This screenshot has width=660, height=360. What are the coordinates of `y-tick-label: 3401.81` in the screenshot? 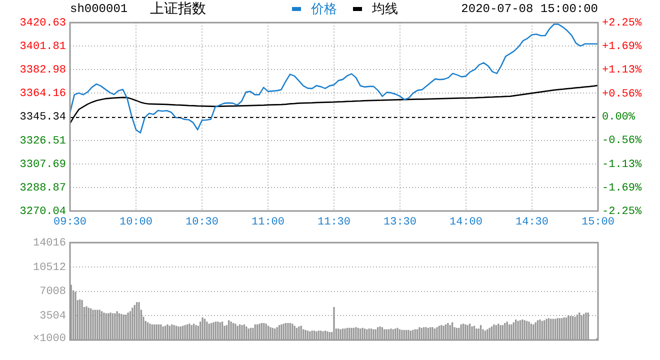 It's located at (43, 47).